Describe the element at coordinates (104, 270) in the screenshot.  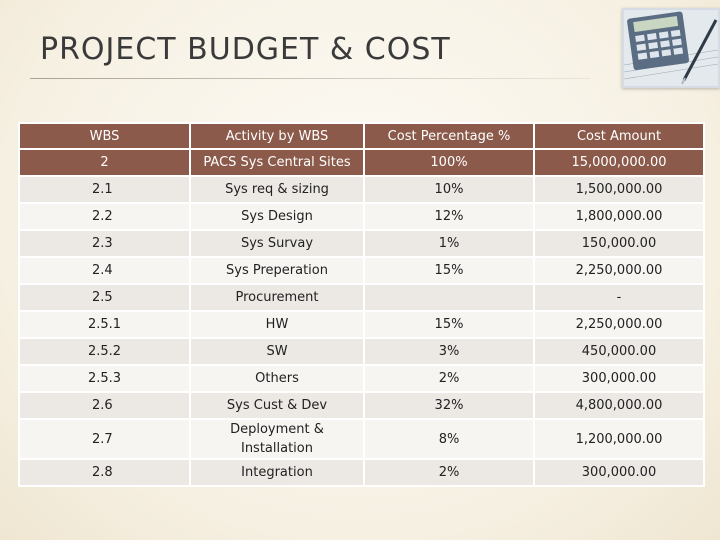
I see `cell-wbs: 2.4` at that location.